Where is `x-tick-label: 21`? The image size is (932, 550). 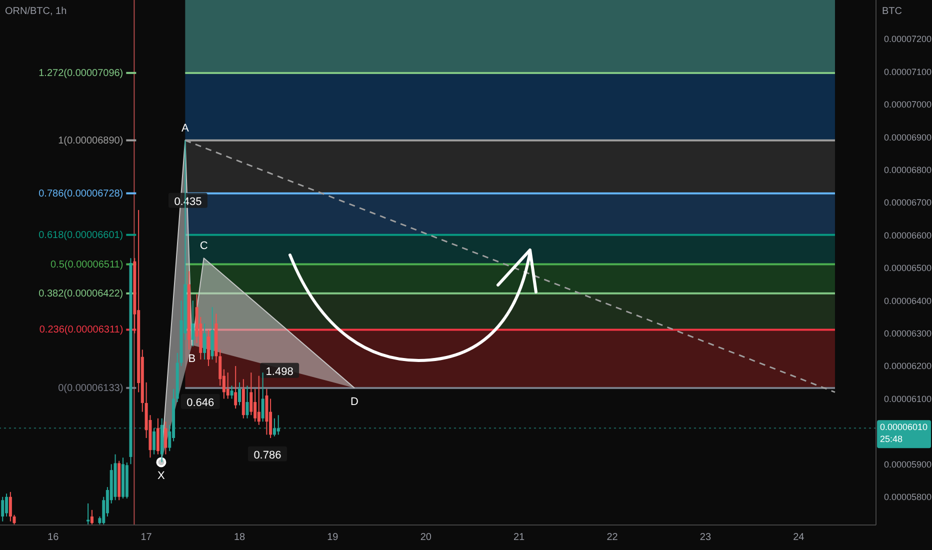
x-tick-label: 21 is located at coordinates (520, 538).